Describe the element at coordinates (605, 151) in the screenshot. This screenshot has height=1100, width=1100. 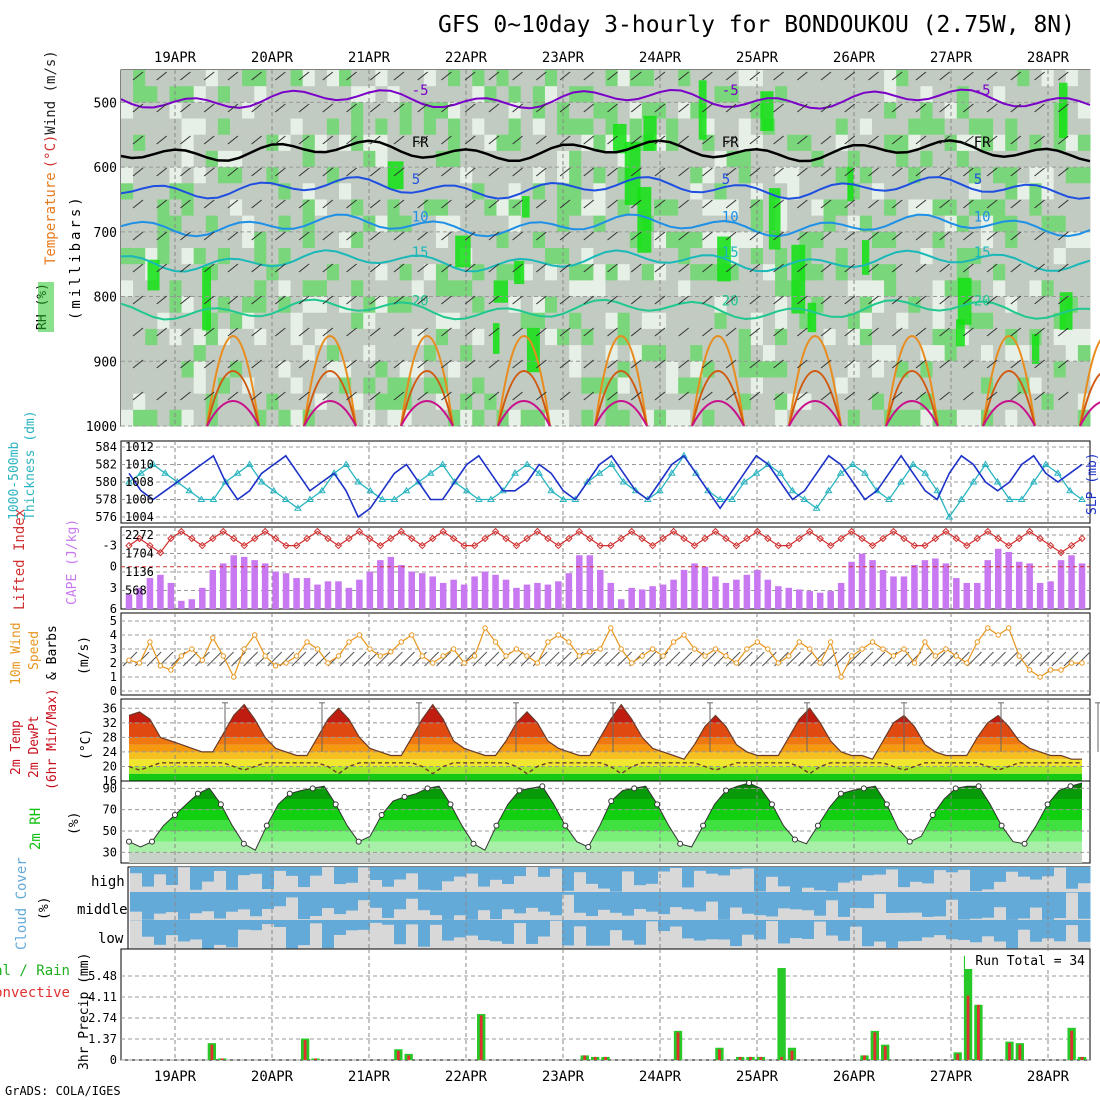
I see `isotherm-FR` at that location.